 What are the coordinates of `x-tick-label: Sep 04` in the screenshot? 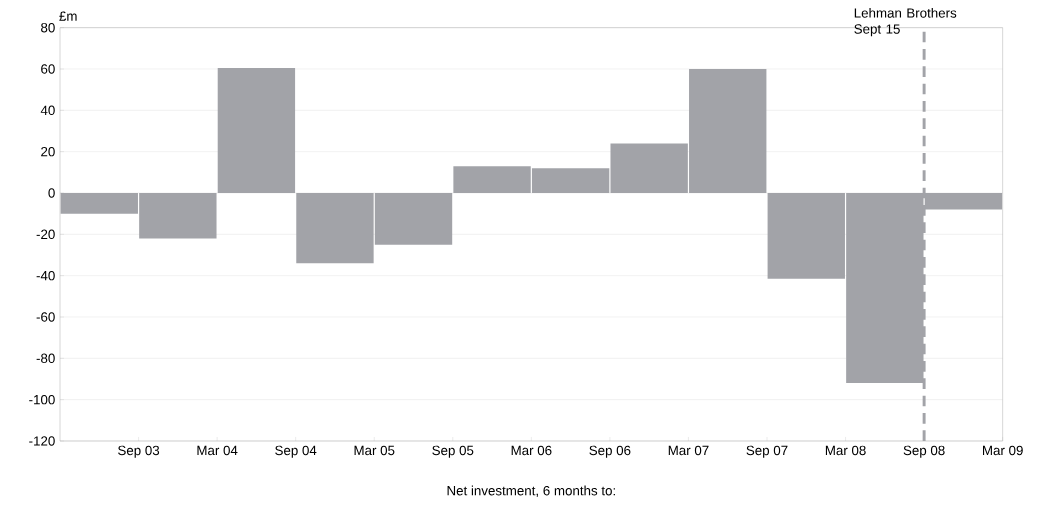 It's located at (296, 451).